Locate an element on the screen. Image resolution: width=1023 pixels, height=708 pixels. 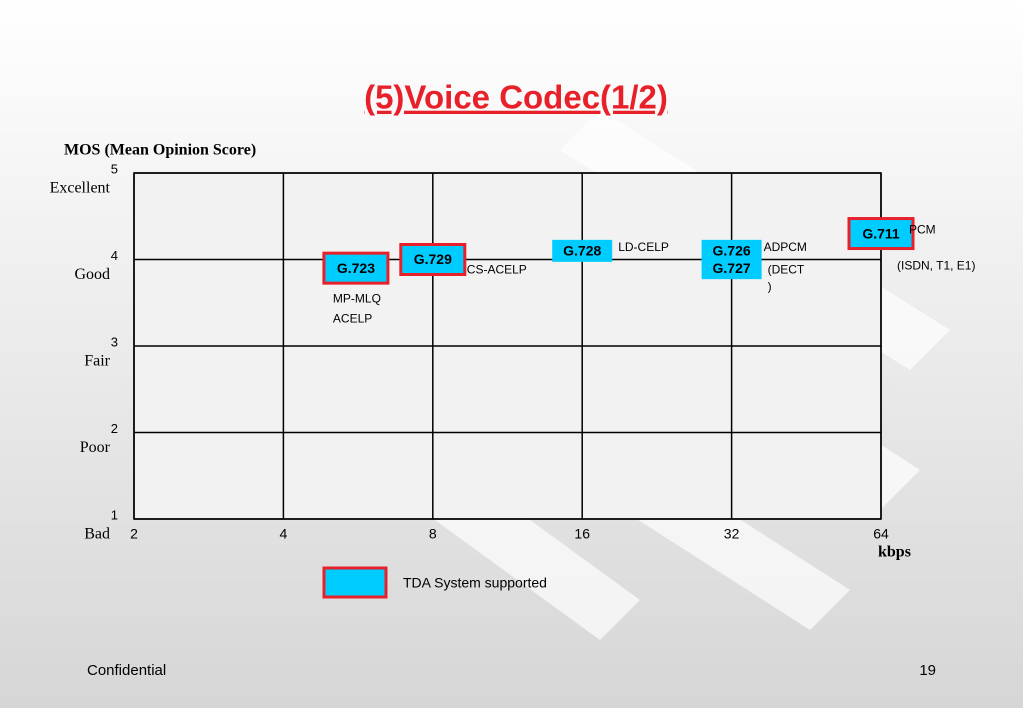
codec-note: ADPCM is located at coordinates (785, 247).